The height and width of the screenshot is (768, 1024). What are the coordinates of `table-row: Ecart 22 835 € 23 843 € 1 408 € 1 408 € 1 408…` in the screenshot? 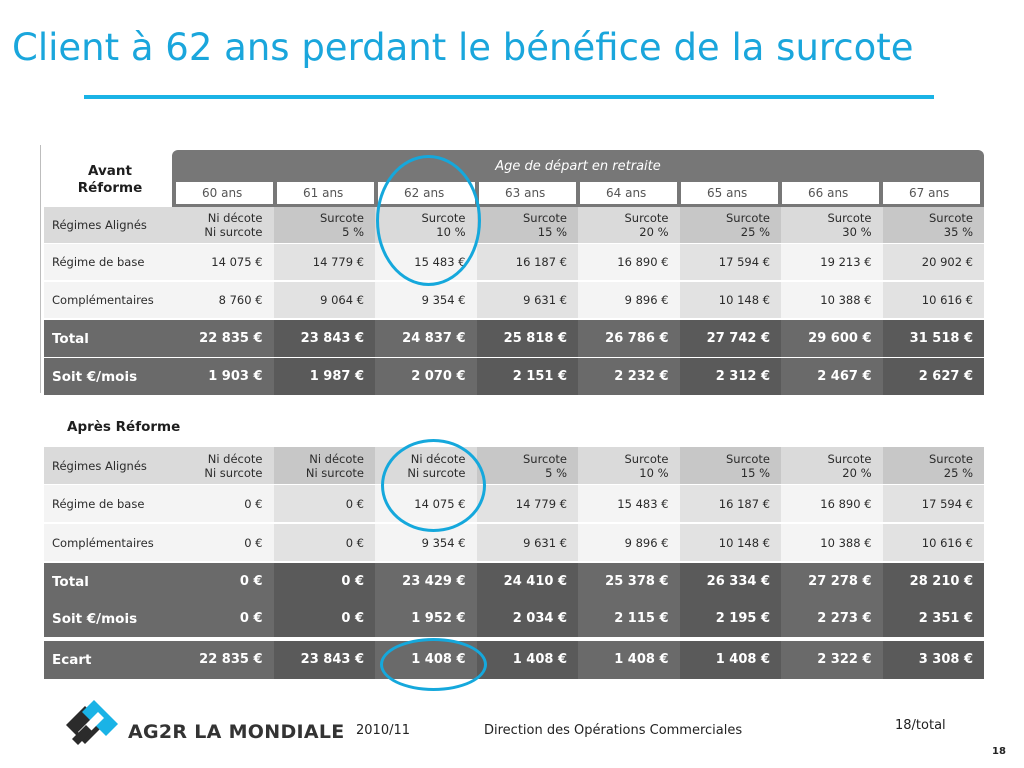 It's located at (514, 660).